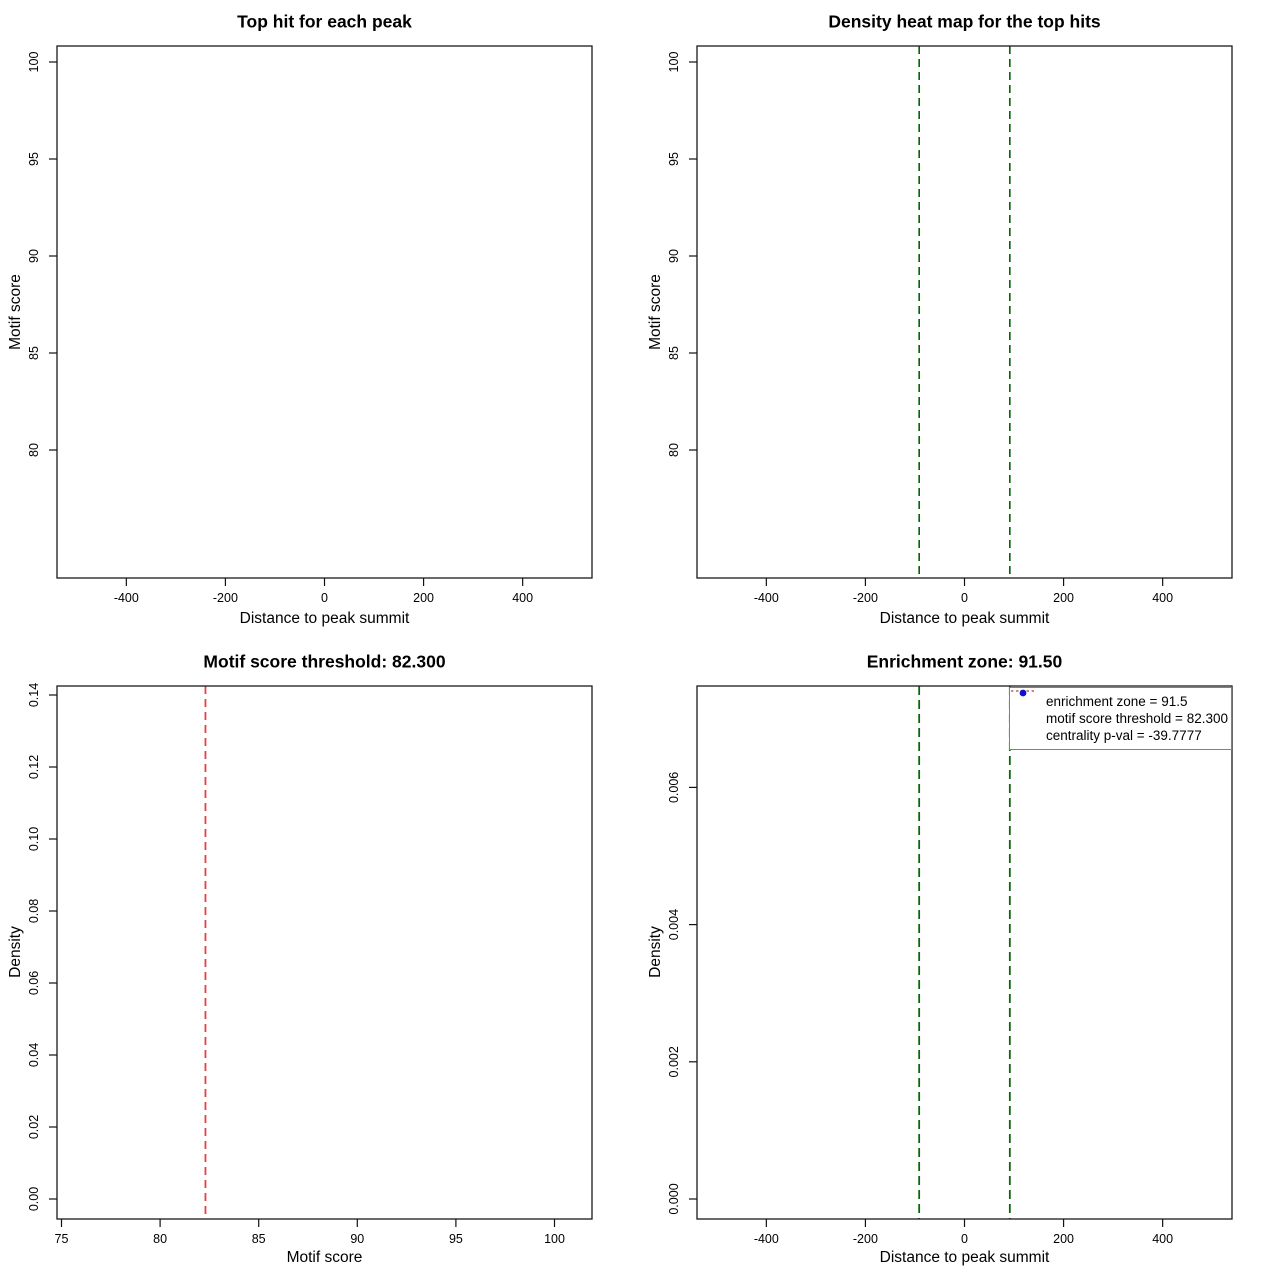  Describe the element at coordinates (34, 1055) in the screenshot. I see `threshold-y-tick-label: 0.04` at that location.